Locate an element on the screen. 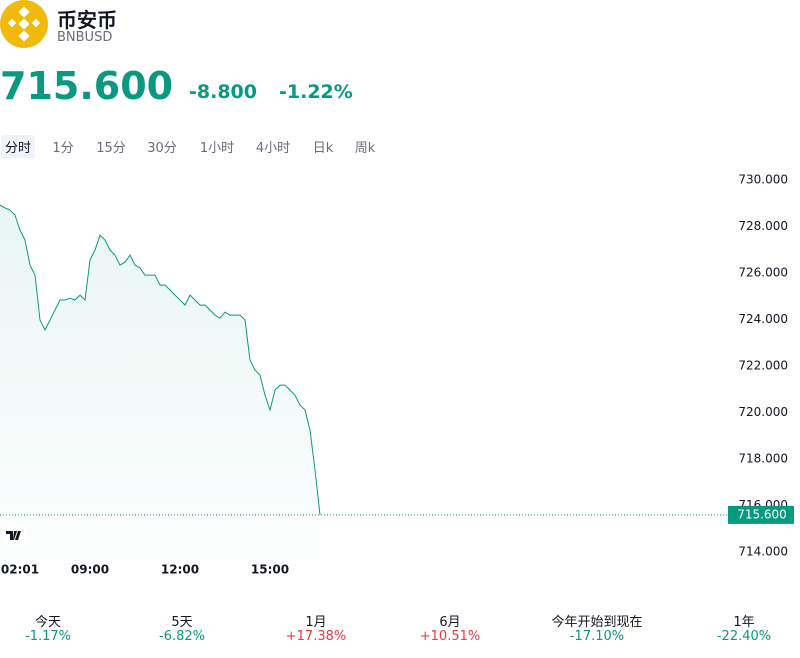 This screenshot has width=800, height=658. last-price-label: 715.600 is located at coordinates (762, 514).